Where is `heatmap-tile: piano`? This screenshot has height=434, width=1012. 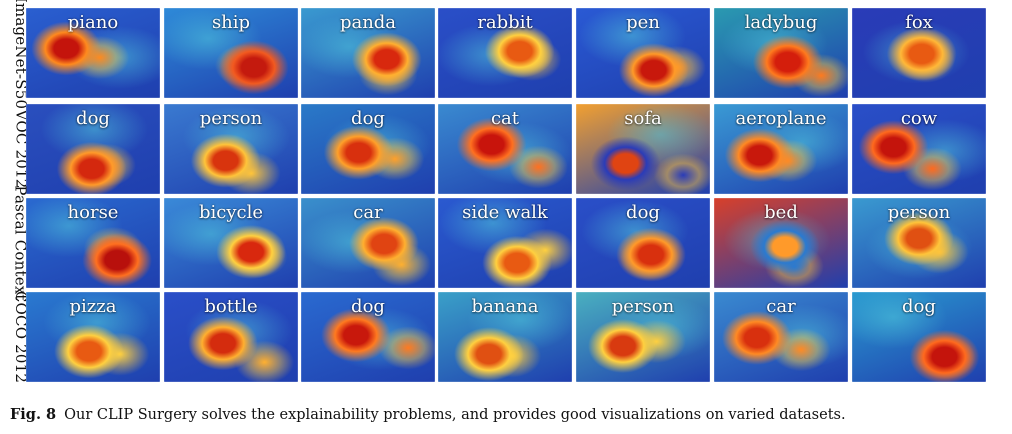 heatmap-tile: piano is located at coordinates (93, 53).